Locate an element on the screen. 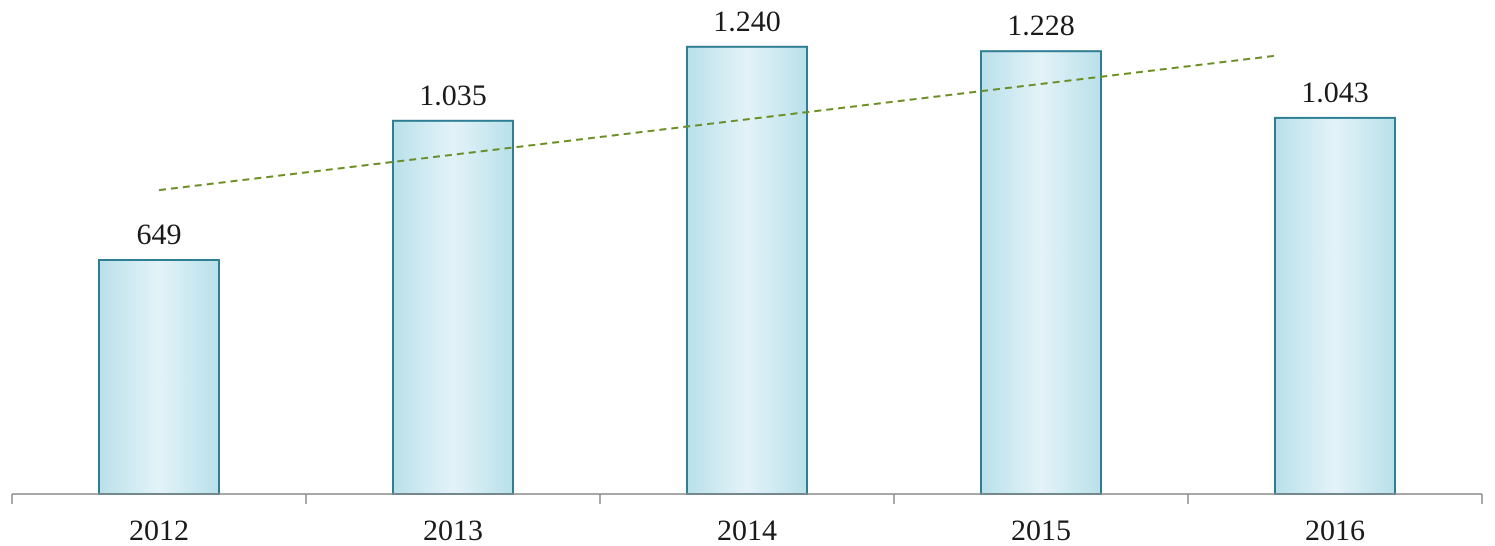  bar-2014 is located at coordinates (747, 270).